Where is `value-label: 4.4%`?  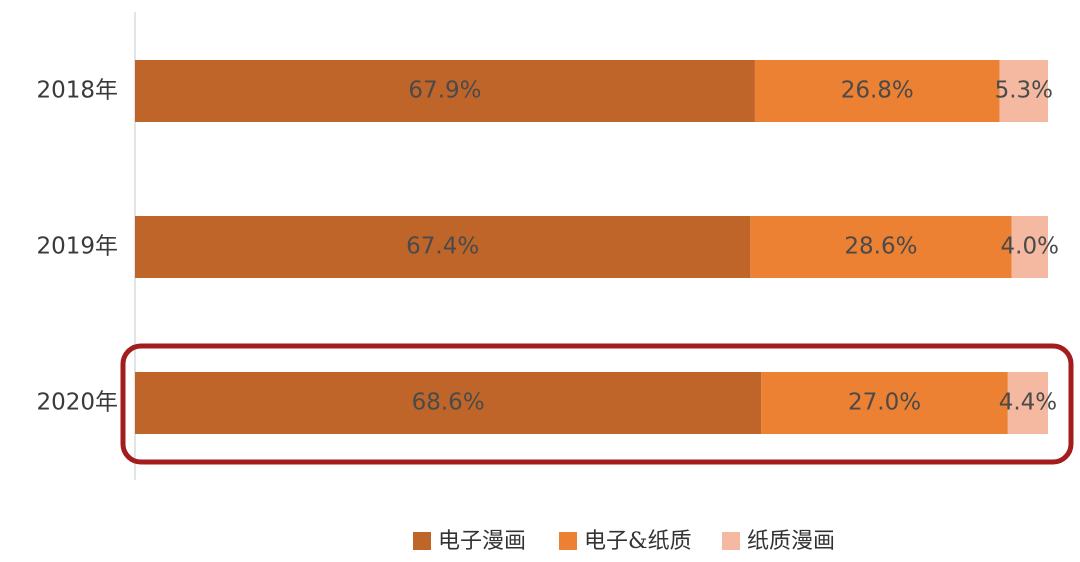 value-label: 4.4% is located at coordinates (1028, 403).